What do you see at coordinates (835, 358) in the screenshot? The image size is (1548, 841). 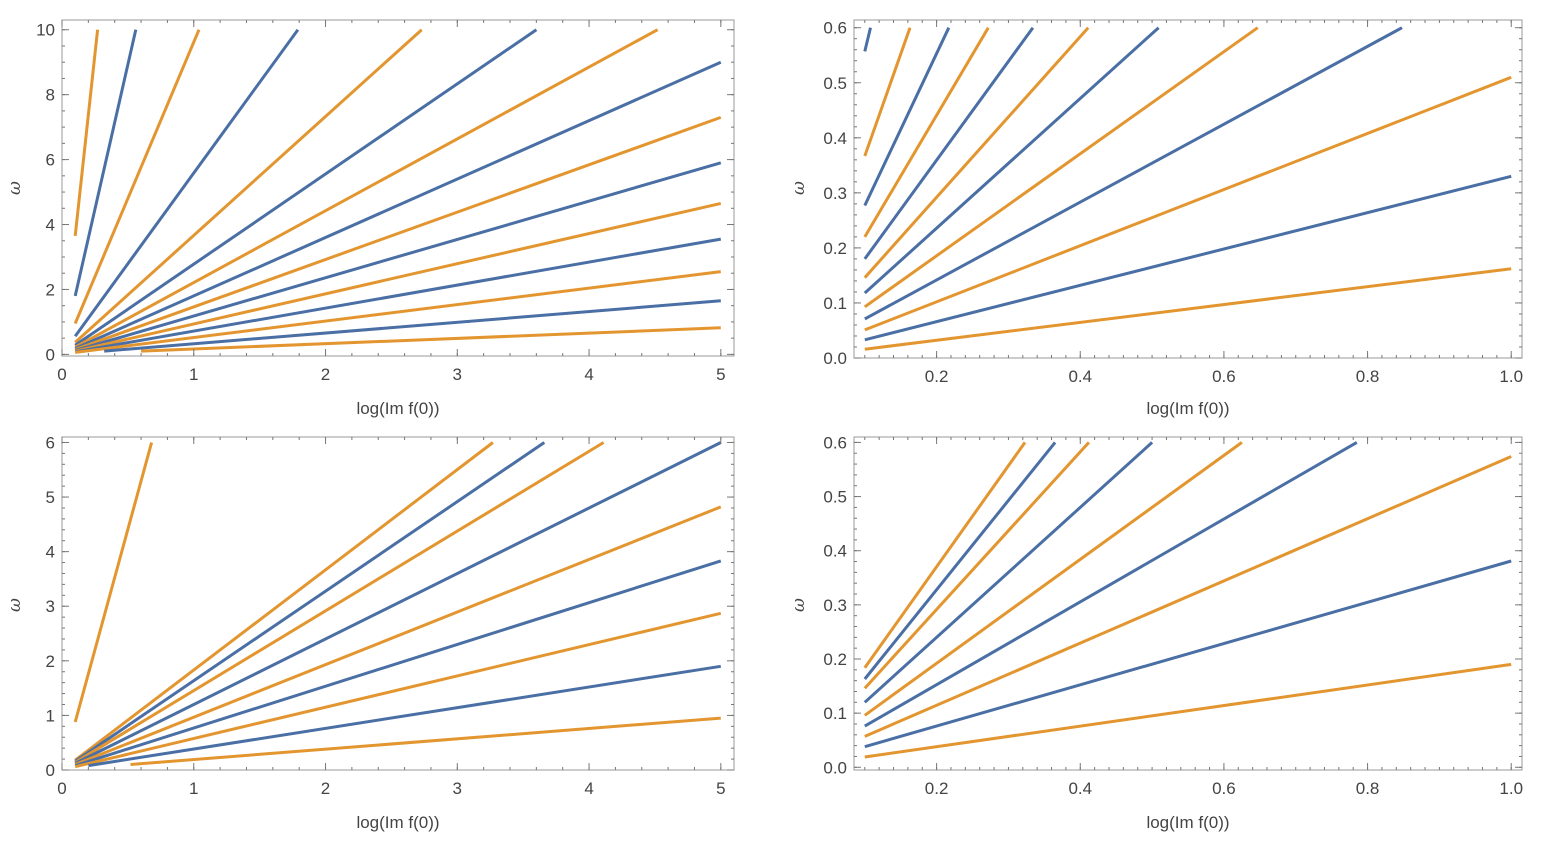 I see `top-right-y-tick-label: 0.0` at bounding box center [835, 358].